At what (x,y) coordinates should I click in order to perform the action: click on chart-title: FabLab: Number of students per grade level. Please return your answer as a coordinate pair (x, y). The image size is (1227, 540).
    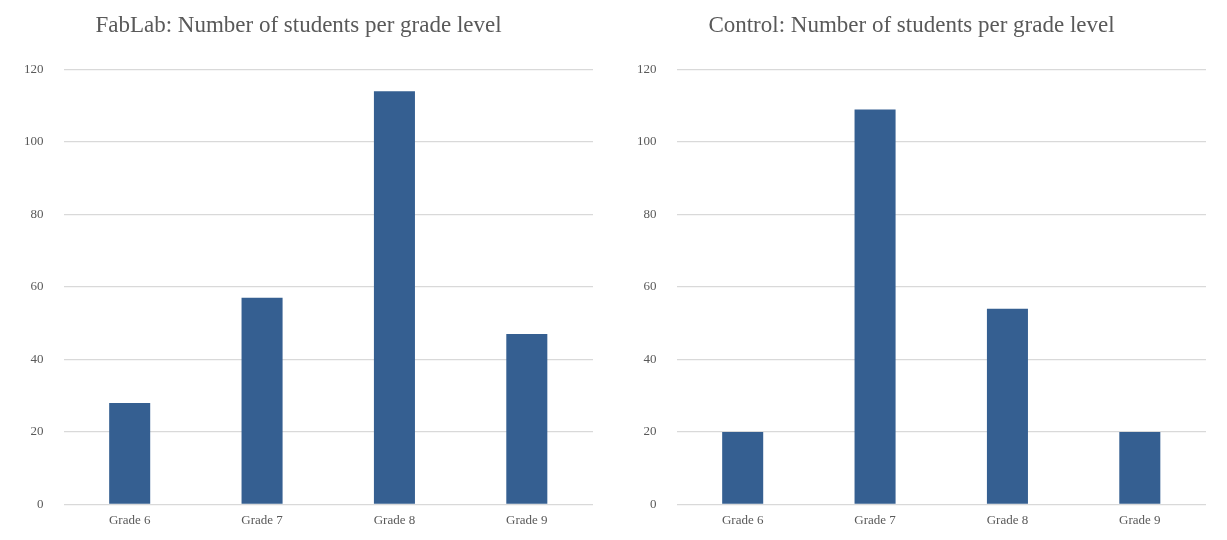
    Looking at the image, I should click on (298, 24).